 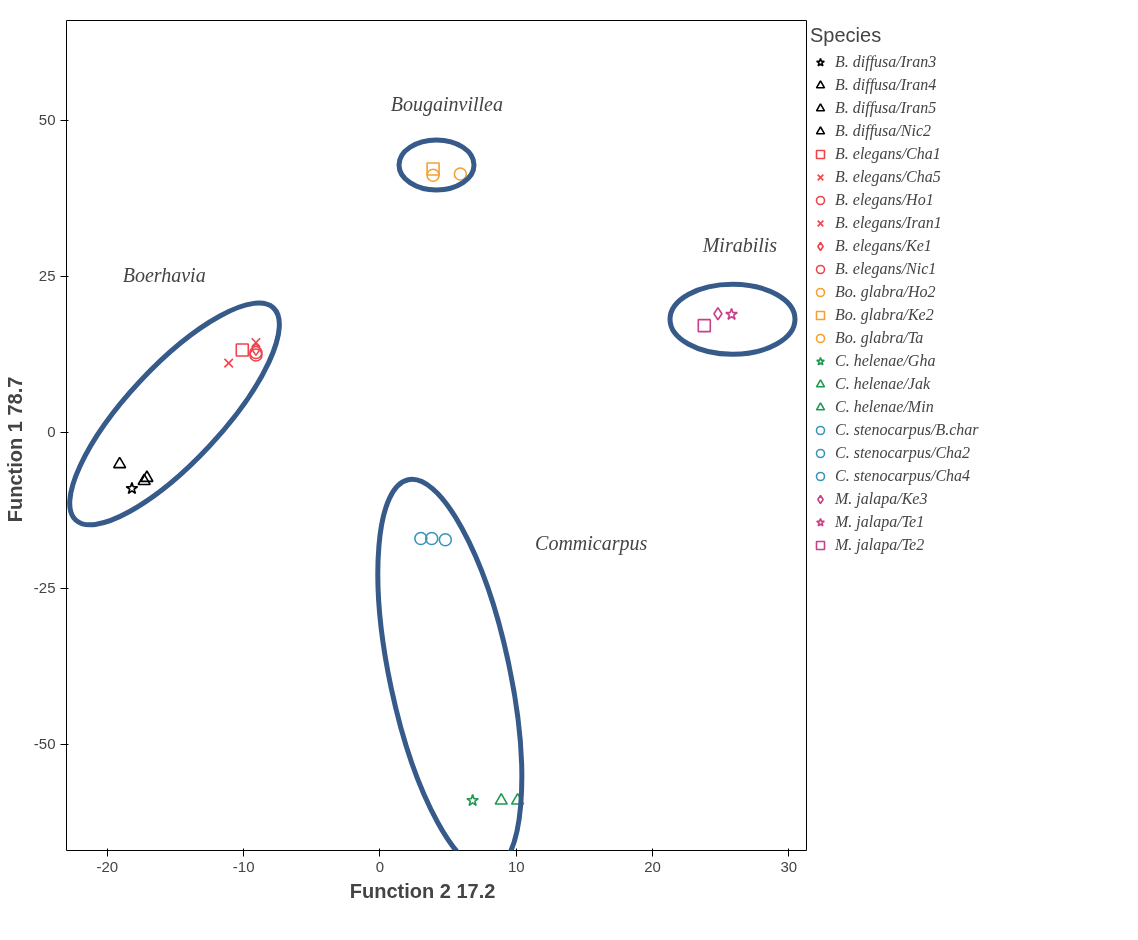 I want to click on legend-label: Bo. glabra/Ta, so click(x=879, y=338).